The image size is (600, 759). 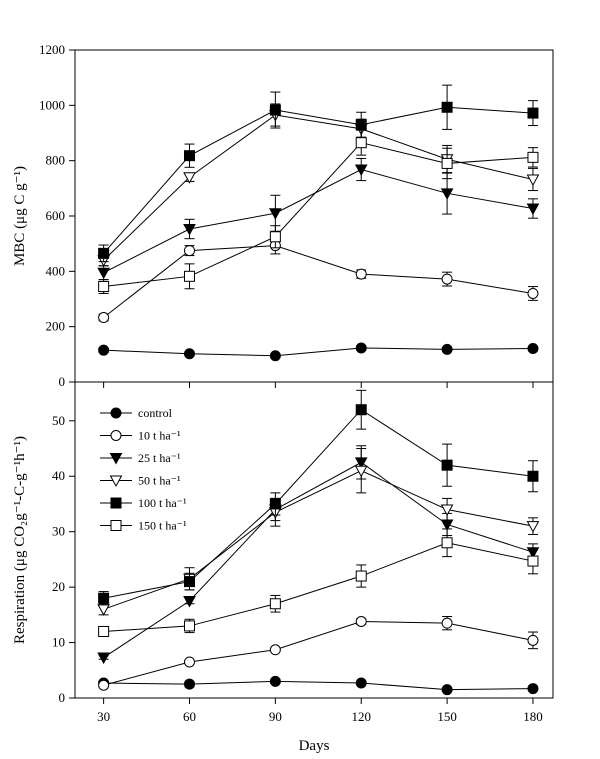 What do you see at coordinates (159, 458) in the screenshot?
I see `legend-label: 25 t ha⁻¹` at bounding box center [159, 458].